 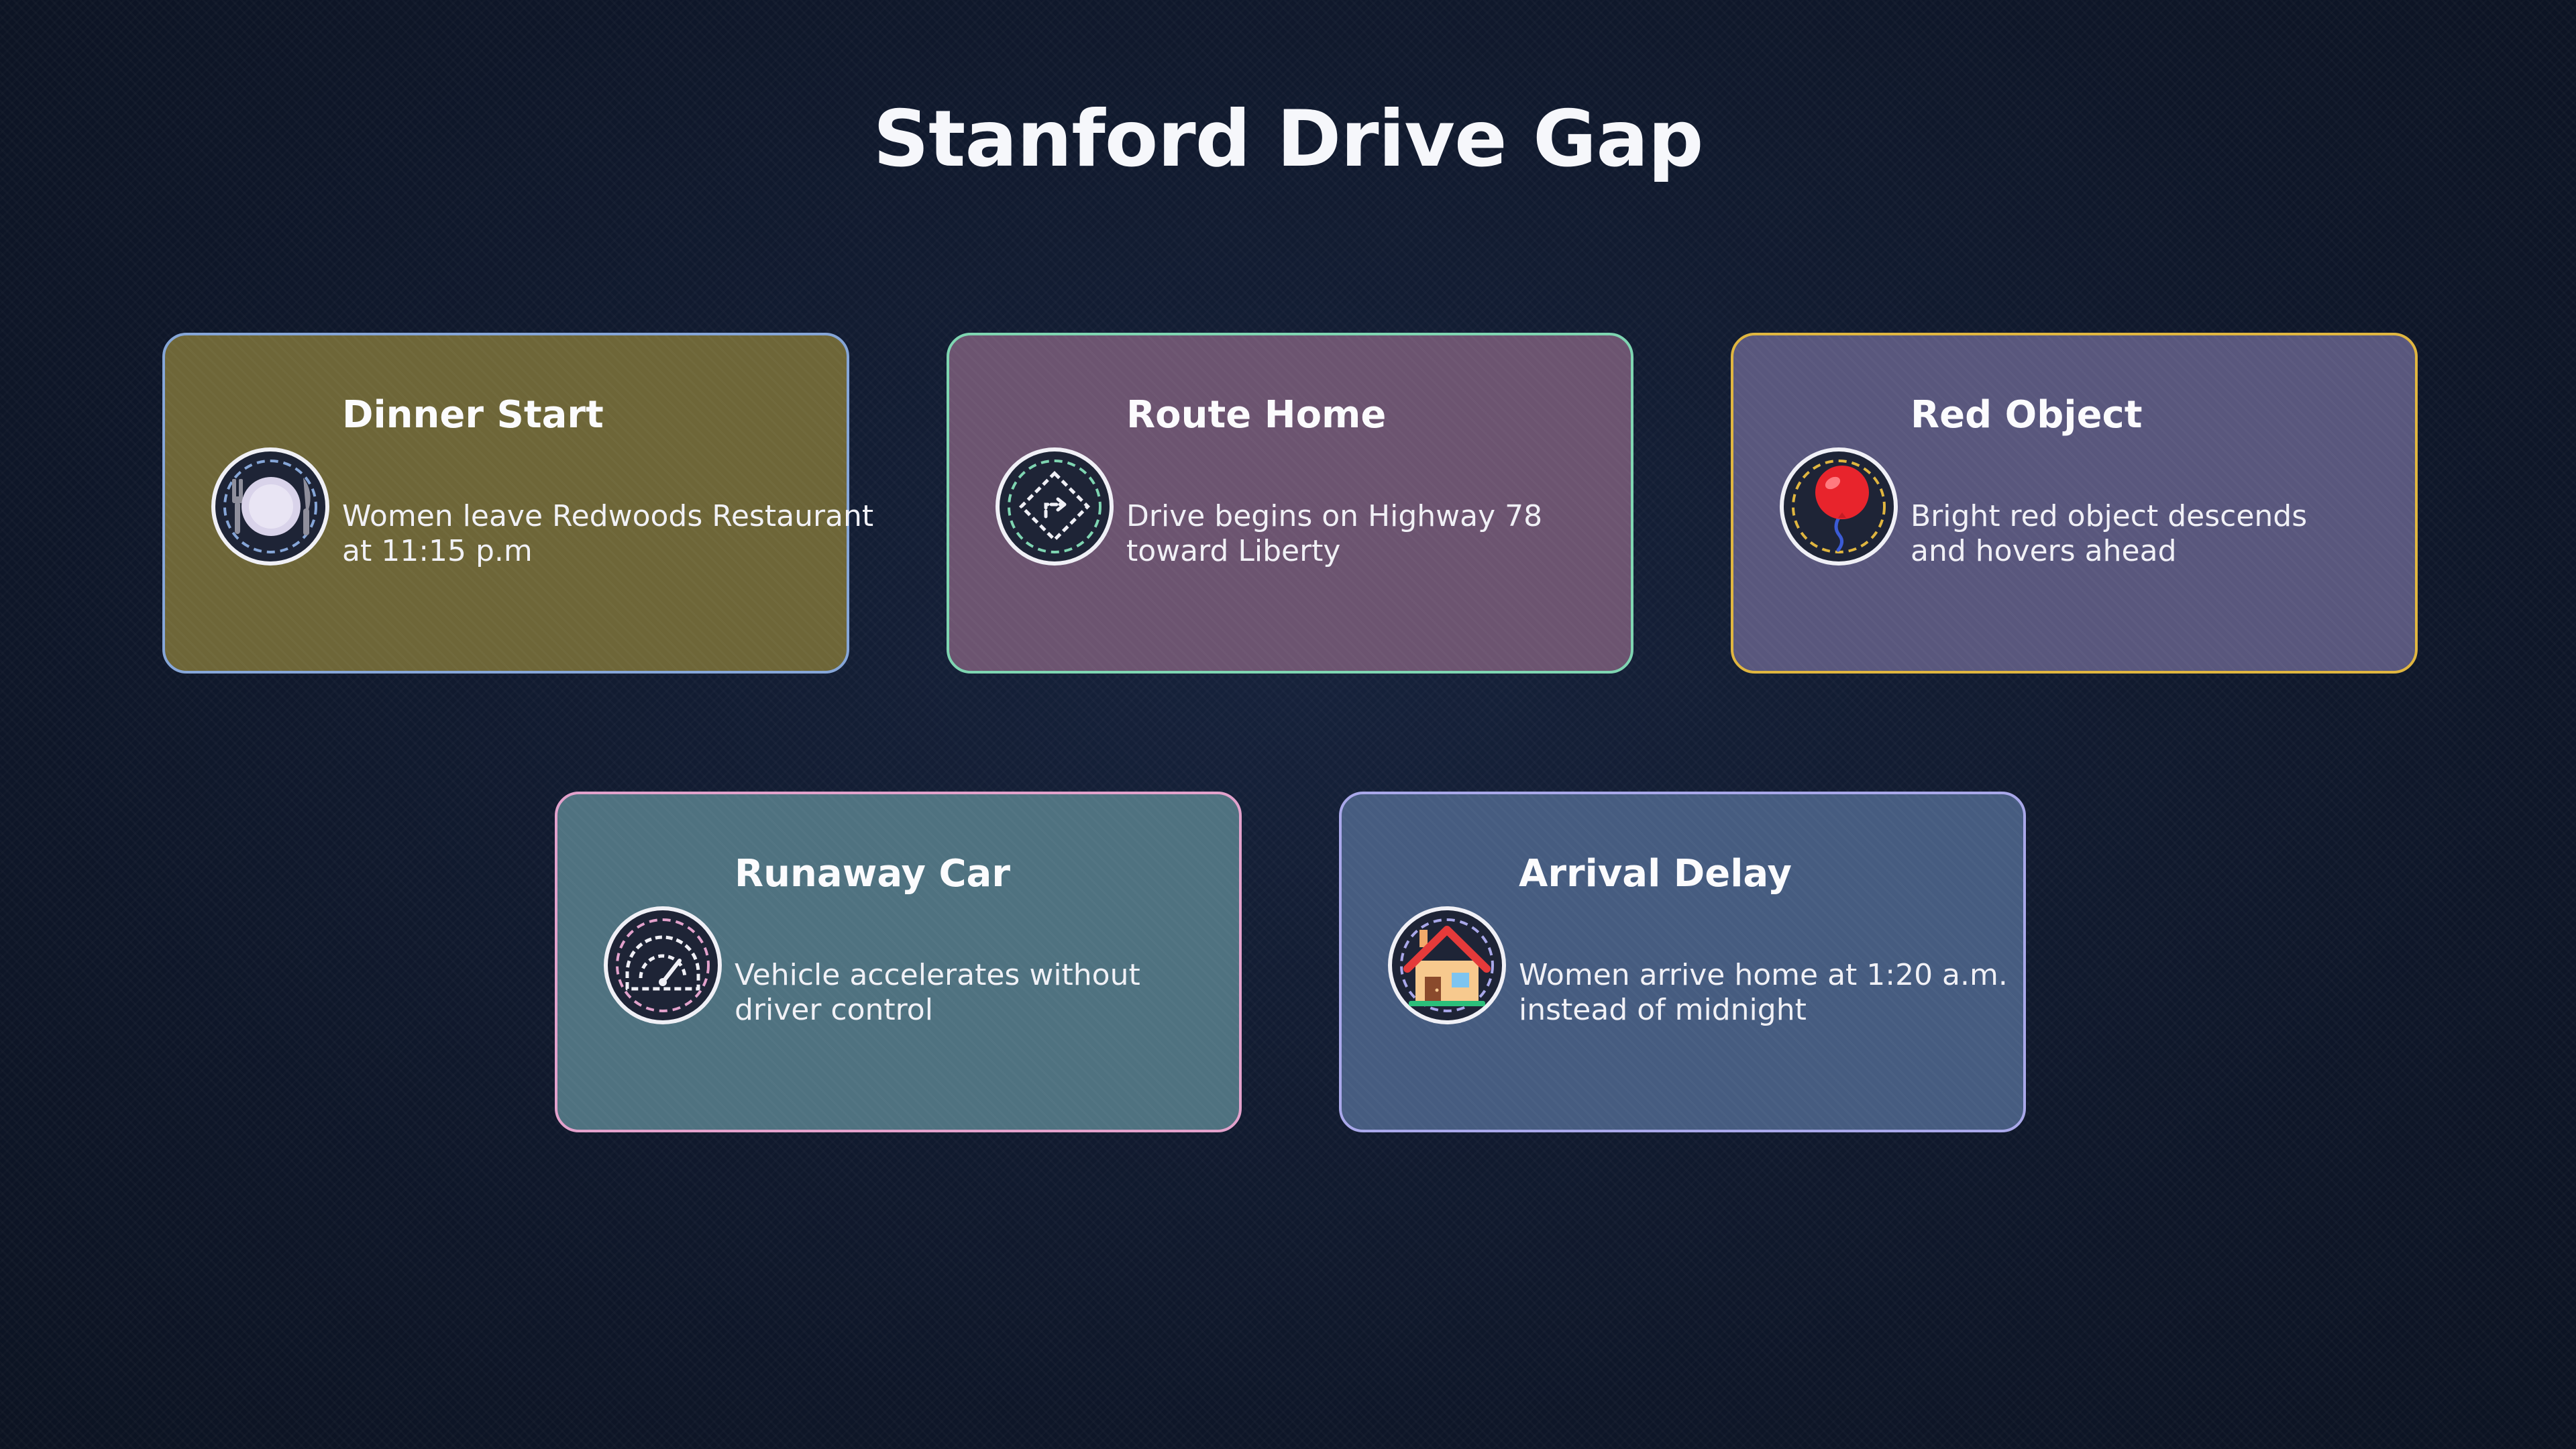 I want to click on card-description-line: Vehicle accelerates without, so click(x=937, y=975).